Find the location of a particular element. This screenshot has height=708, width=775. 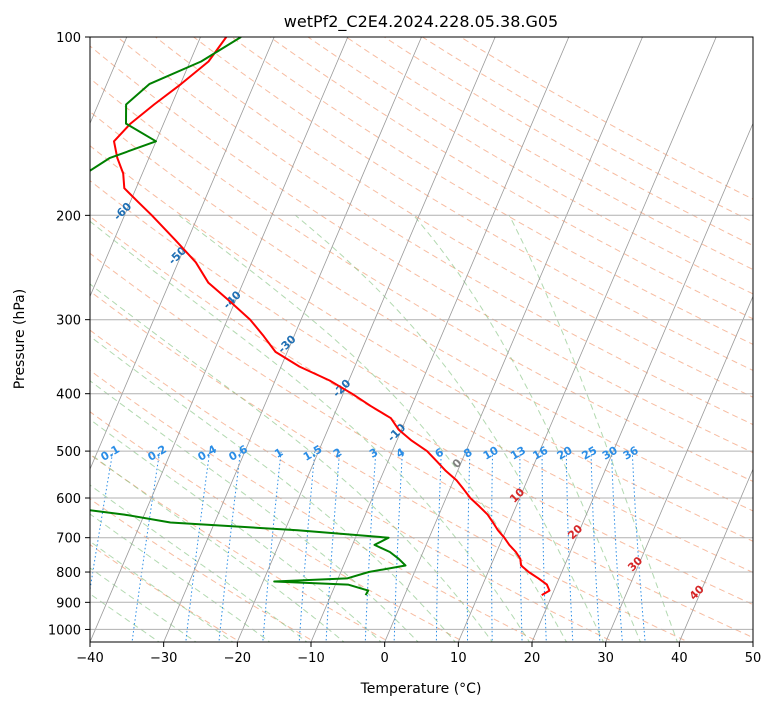

isotherm-label: 0 is located at coordinates (457, 463).